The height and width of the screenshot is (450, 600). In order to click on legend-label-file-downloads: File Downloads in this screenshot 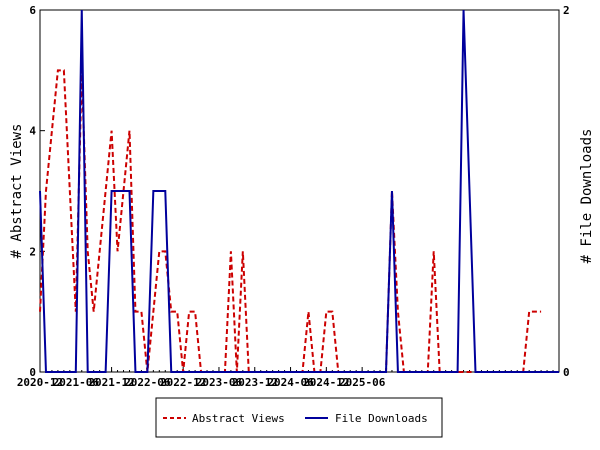, I will do `click(381, 418)`.